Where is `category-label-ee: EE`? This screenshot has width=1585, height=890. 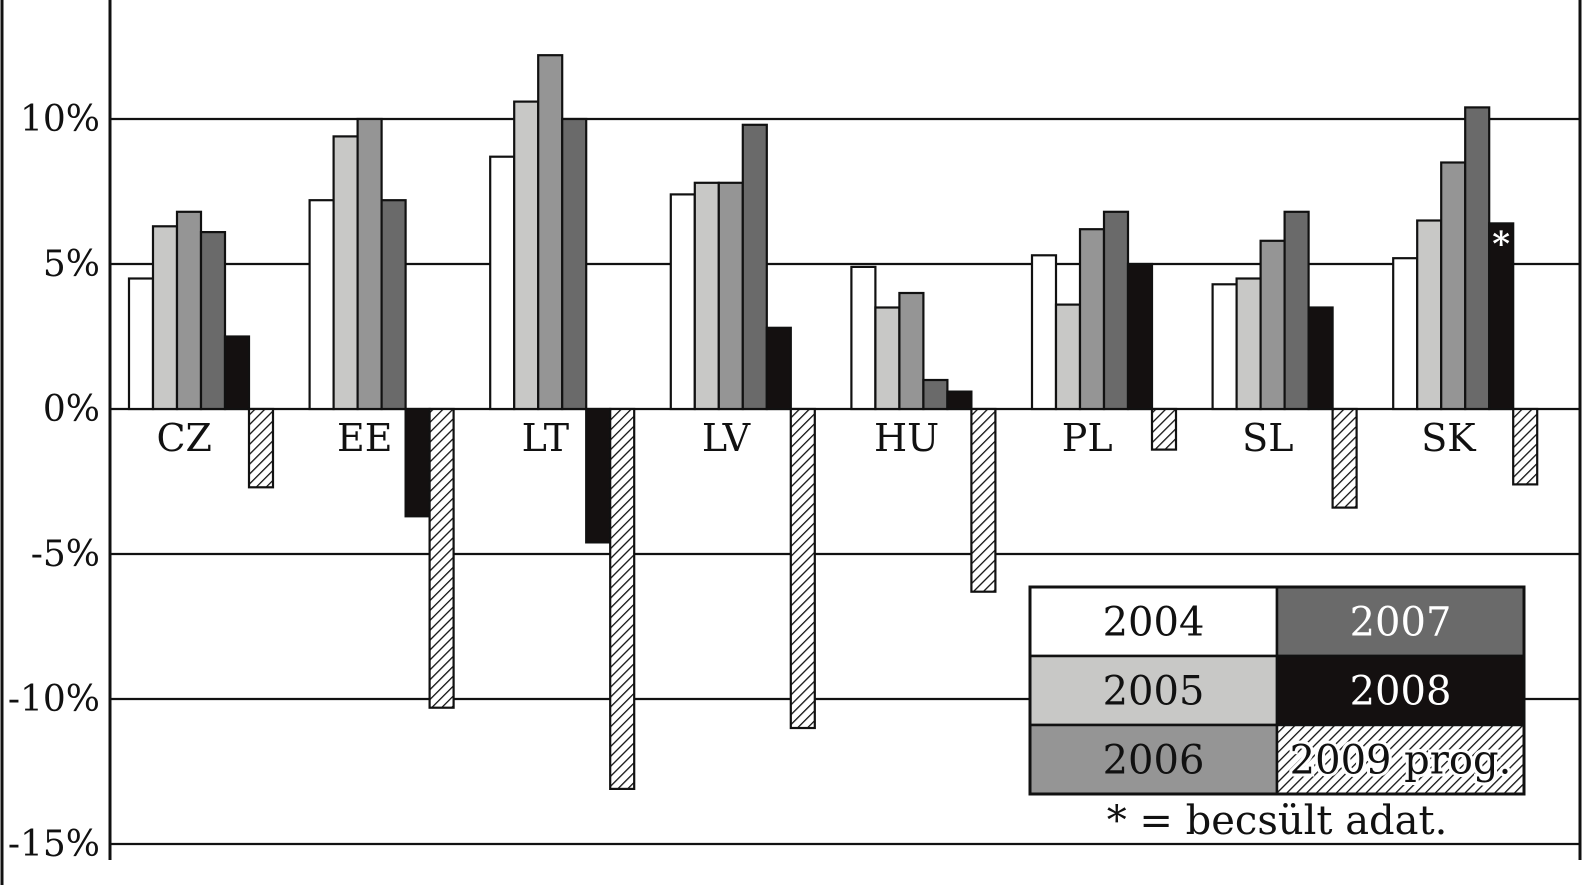 category-label-ee: EE is located at coordinates (364, 438).